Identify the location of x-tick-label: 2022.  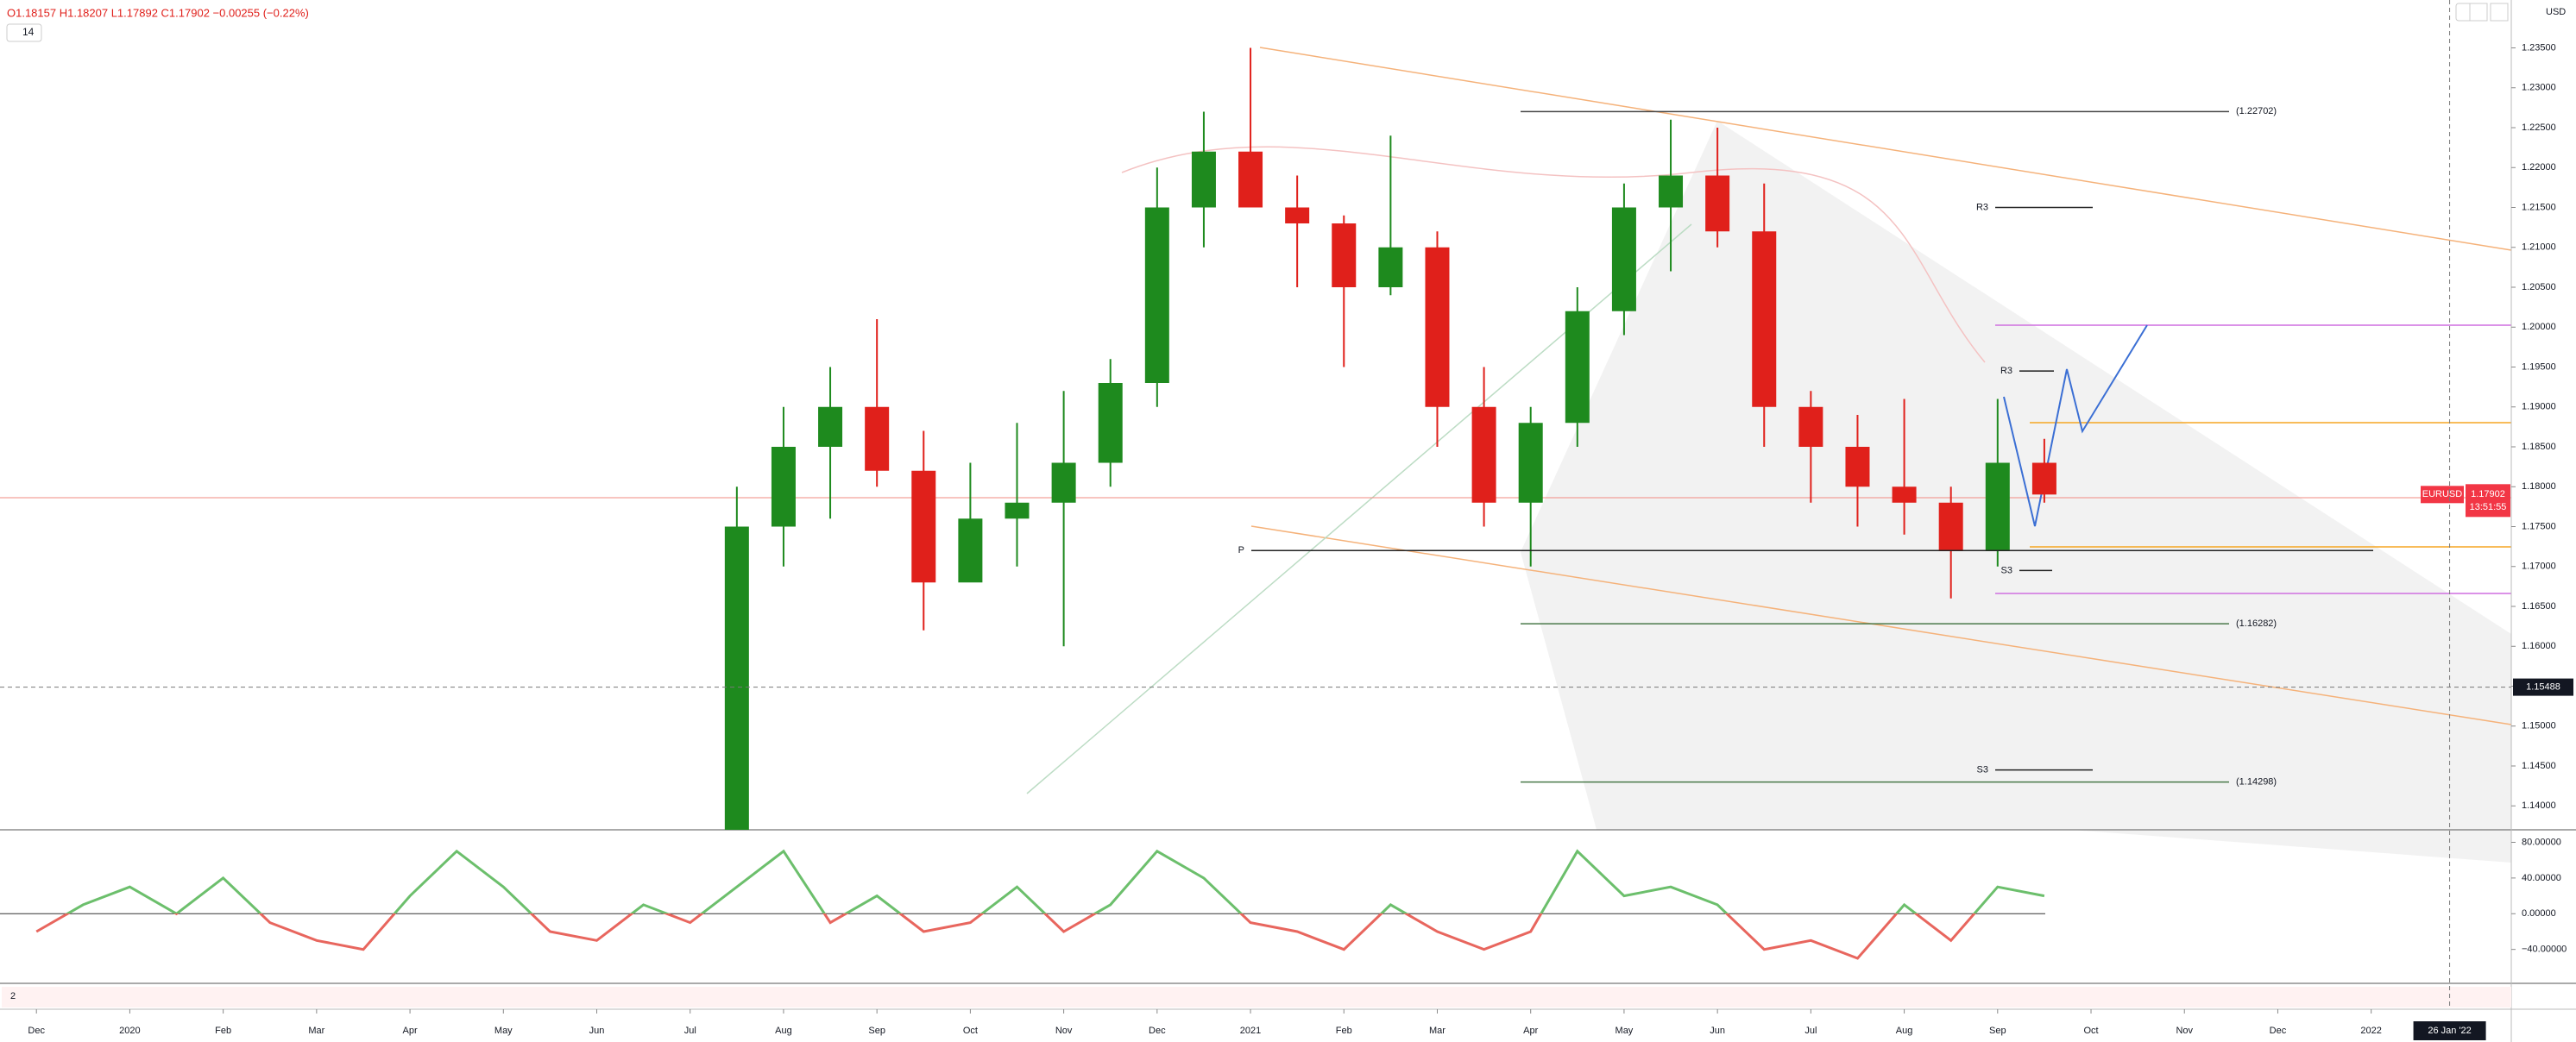
(2370, 1031).